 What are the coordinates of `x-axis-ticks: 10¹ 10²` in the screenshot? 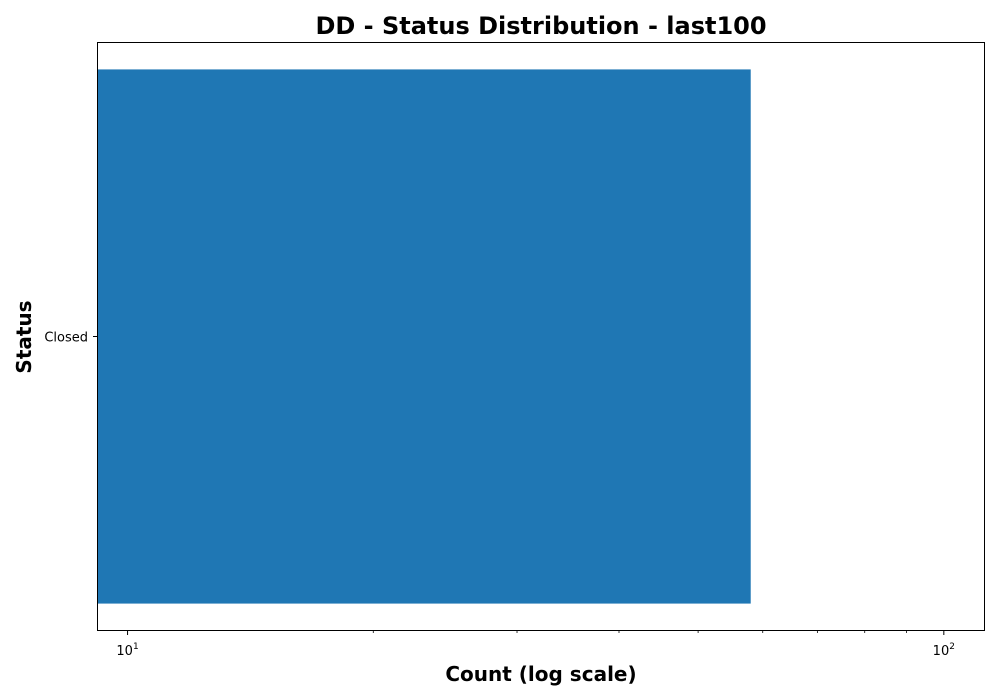 It's located at (535, 644).